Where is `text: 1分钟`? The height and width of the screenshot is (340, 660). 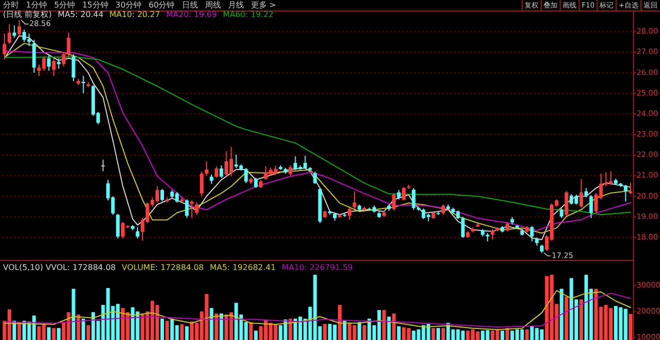 text: 1分钟 is located at coordinates (37, 5).